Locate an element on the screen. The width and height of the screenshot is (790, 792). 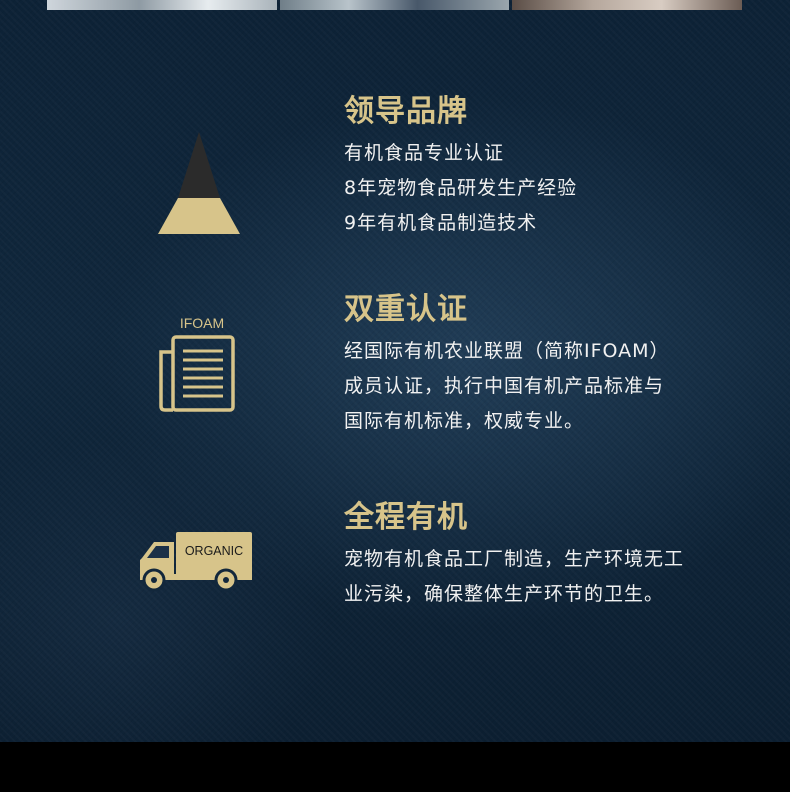
document-icon-label: IFOAM is located at coordinates (202, 323).